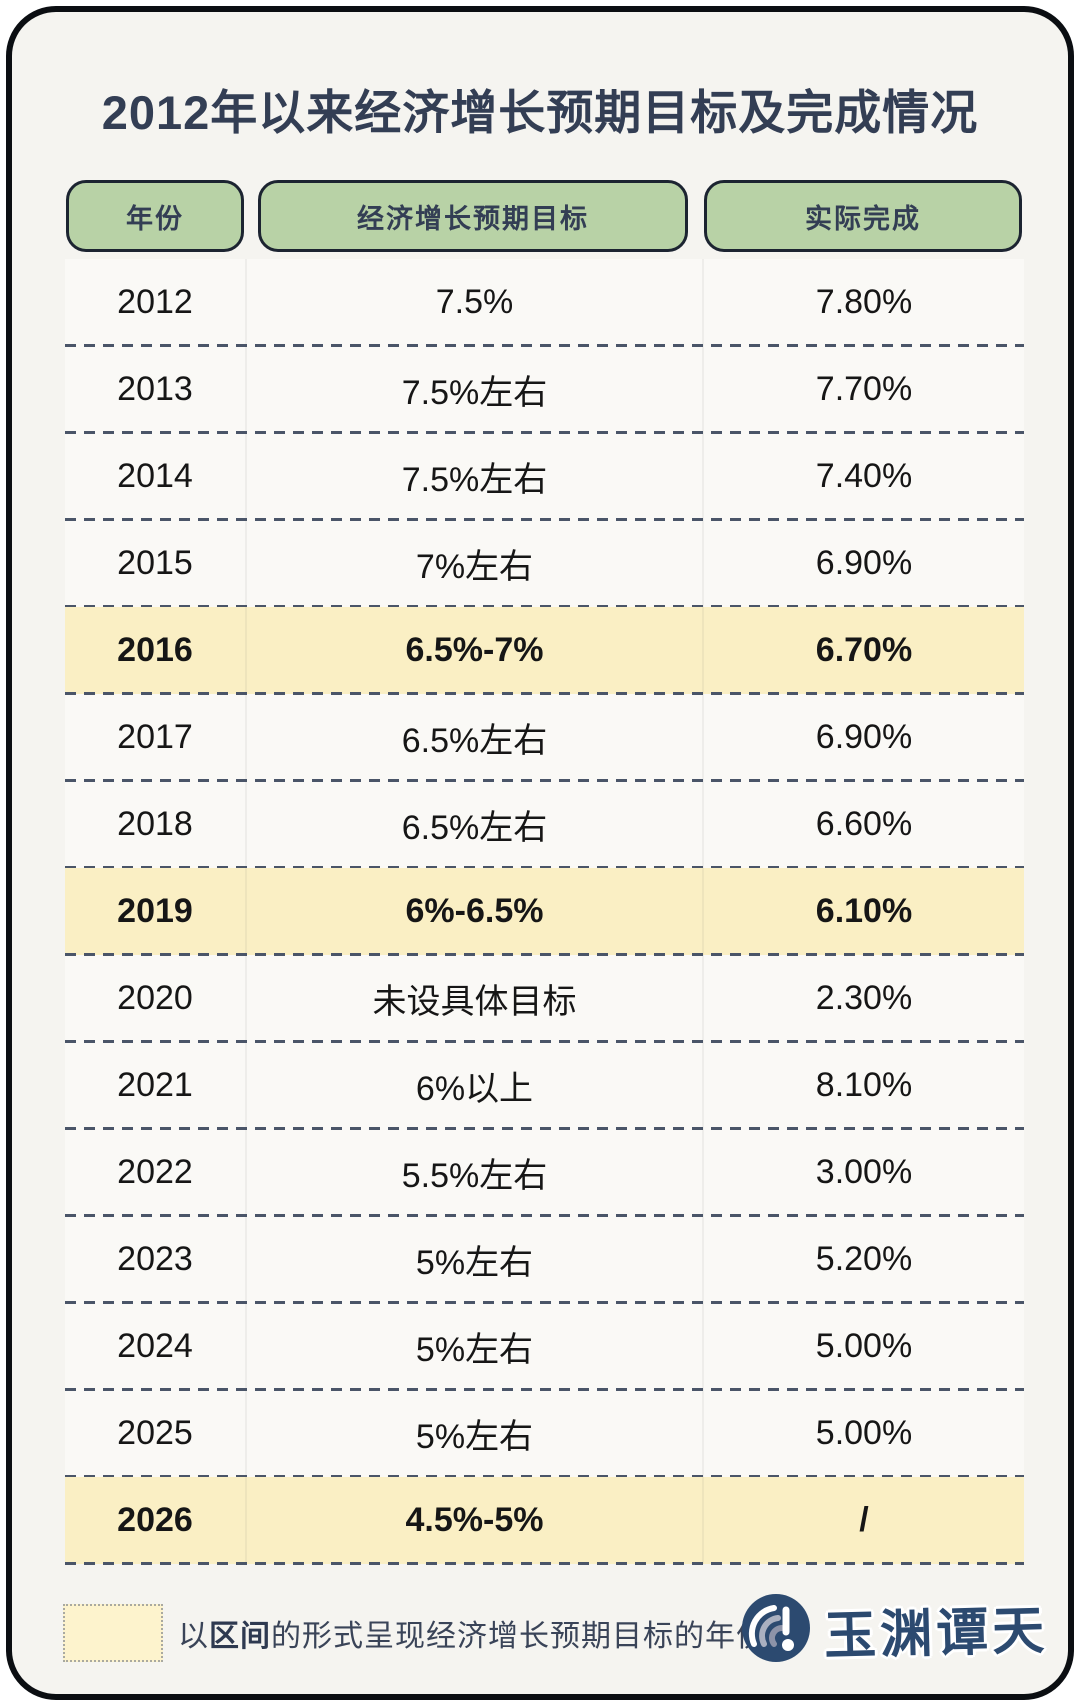  I want to click on year-cell: 2020, so click(156, 998).